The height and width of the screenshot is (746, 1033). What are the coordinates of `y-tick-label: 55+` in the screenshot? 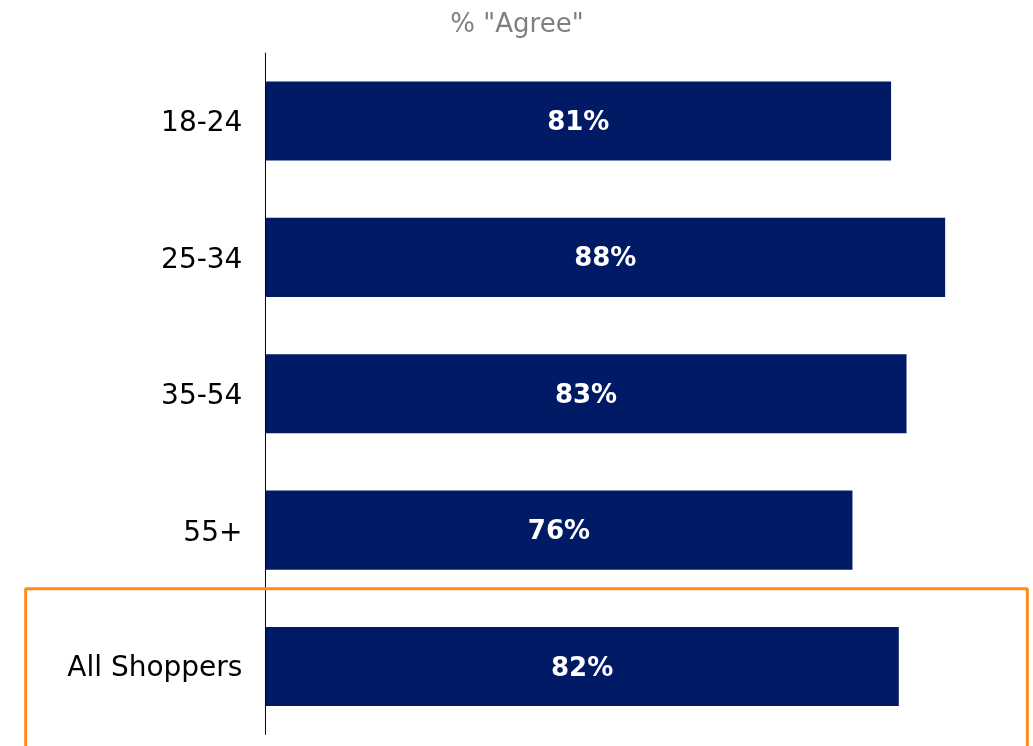 It's located at (213, 531).